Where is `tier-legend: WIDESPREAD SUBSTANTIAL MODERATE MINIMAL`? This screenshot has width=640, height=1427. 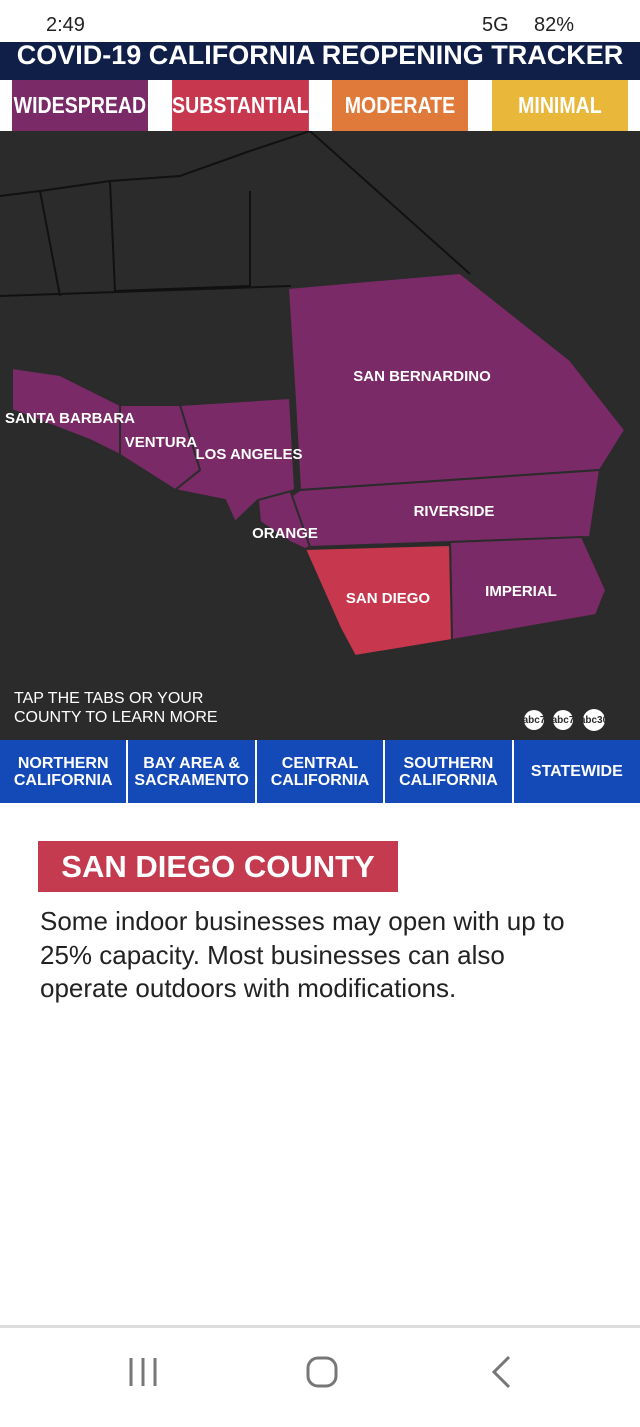
tier-legend: WIDESPREAD SUBSTANTIAL MODERATE MINIMAL is located at coordinates (320, 105).